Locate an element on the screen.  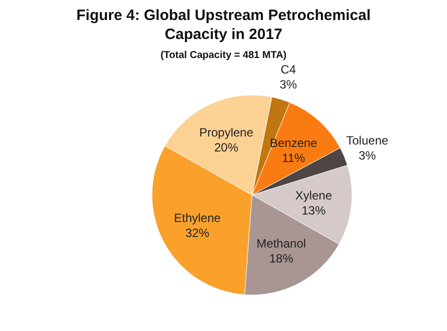
chart-title: Figure 4: Global Upstream Petrochemical Capacity in 2017 is located at coordinates (223, 25).